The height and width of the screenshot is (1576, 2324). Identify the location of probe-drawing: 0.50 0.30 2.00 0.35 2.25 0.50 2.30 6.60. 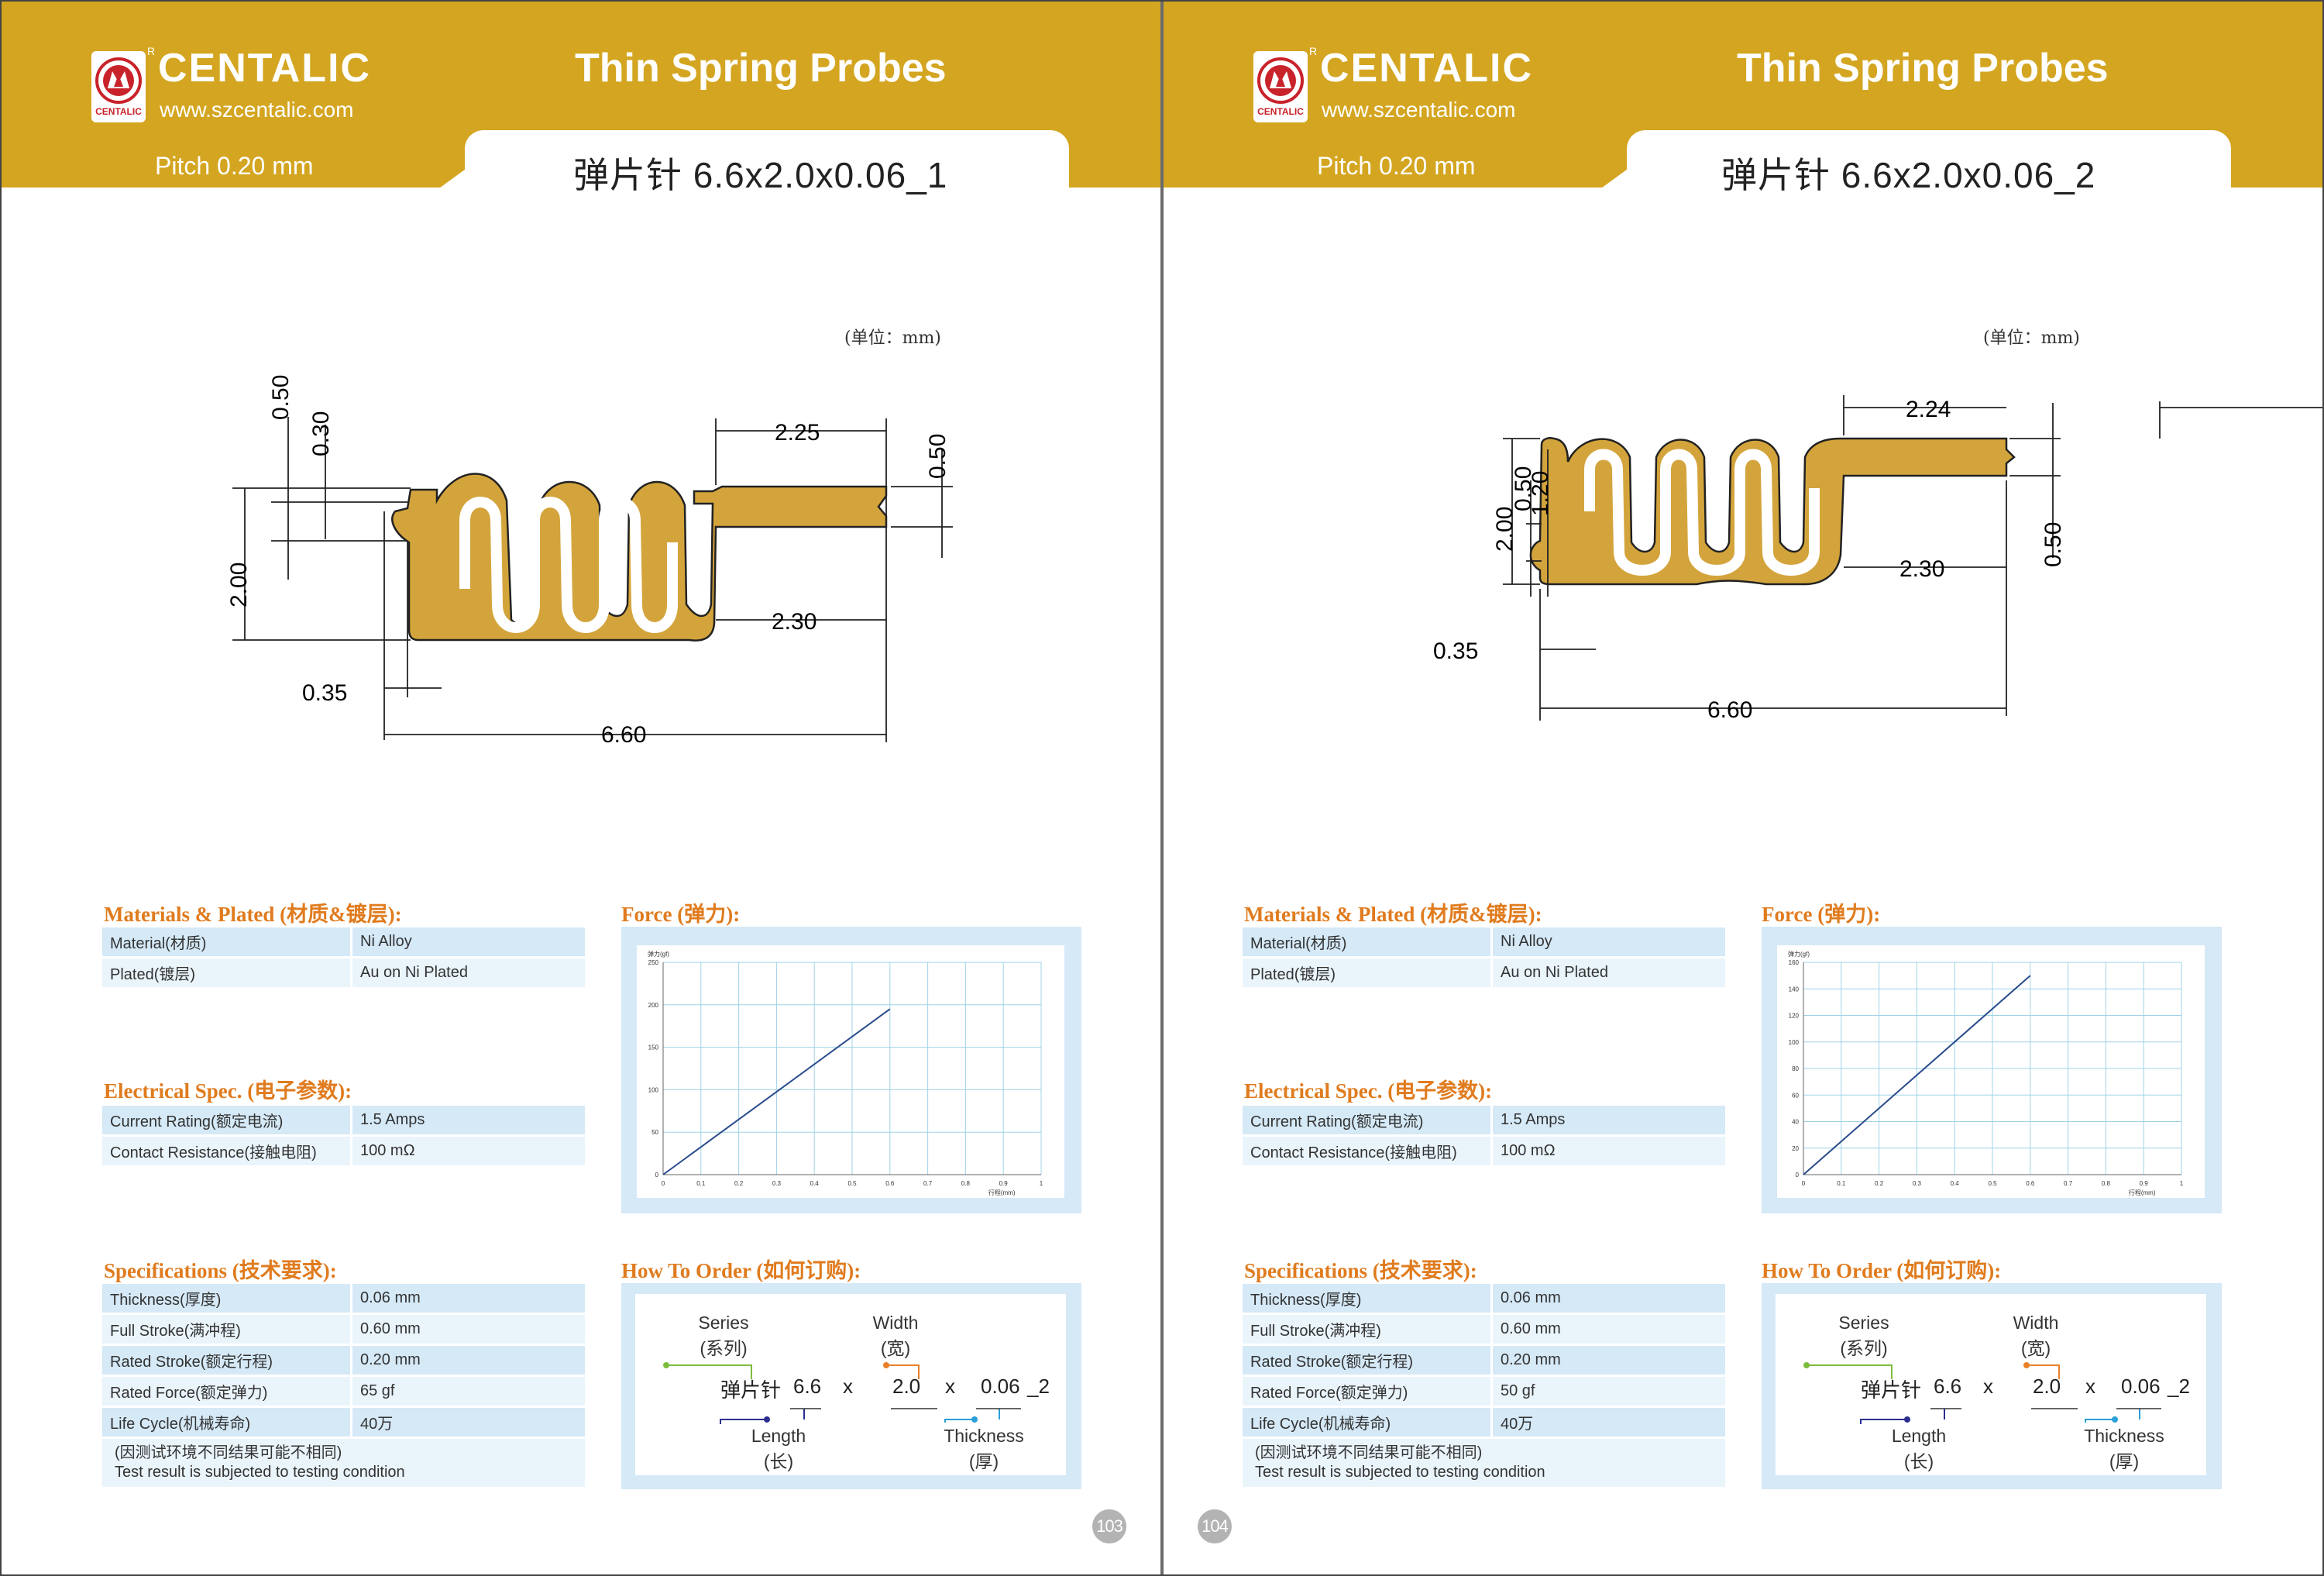
(589, 561).